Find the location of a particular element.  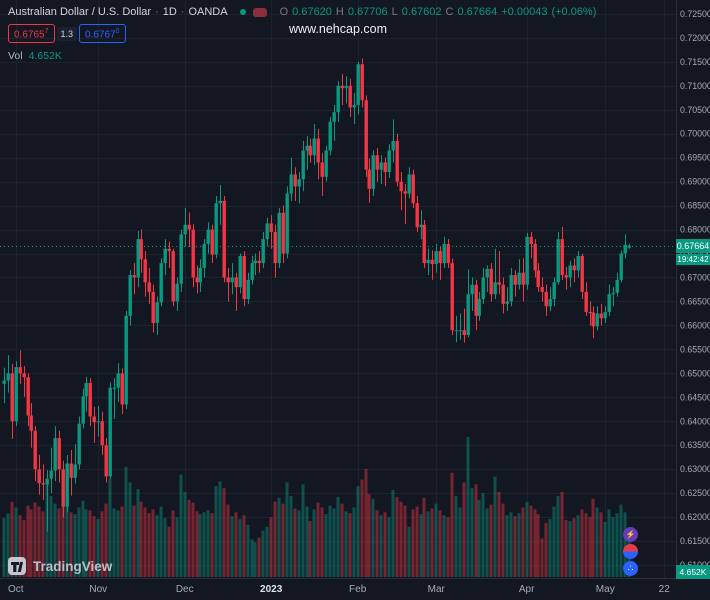

svg-text: 0.66500 is located at coordinates (695, 301).